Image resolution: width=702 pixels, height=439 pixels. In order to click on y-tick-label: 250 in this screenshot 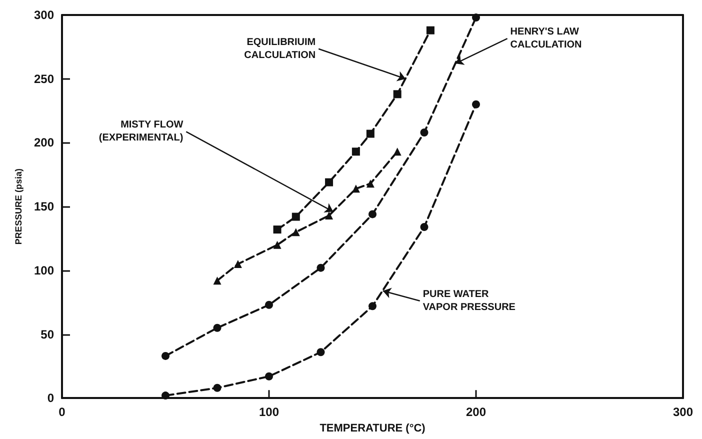, I will do `click(44, 79)`.